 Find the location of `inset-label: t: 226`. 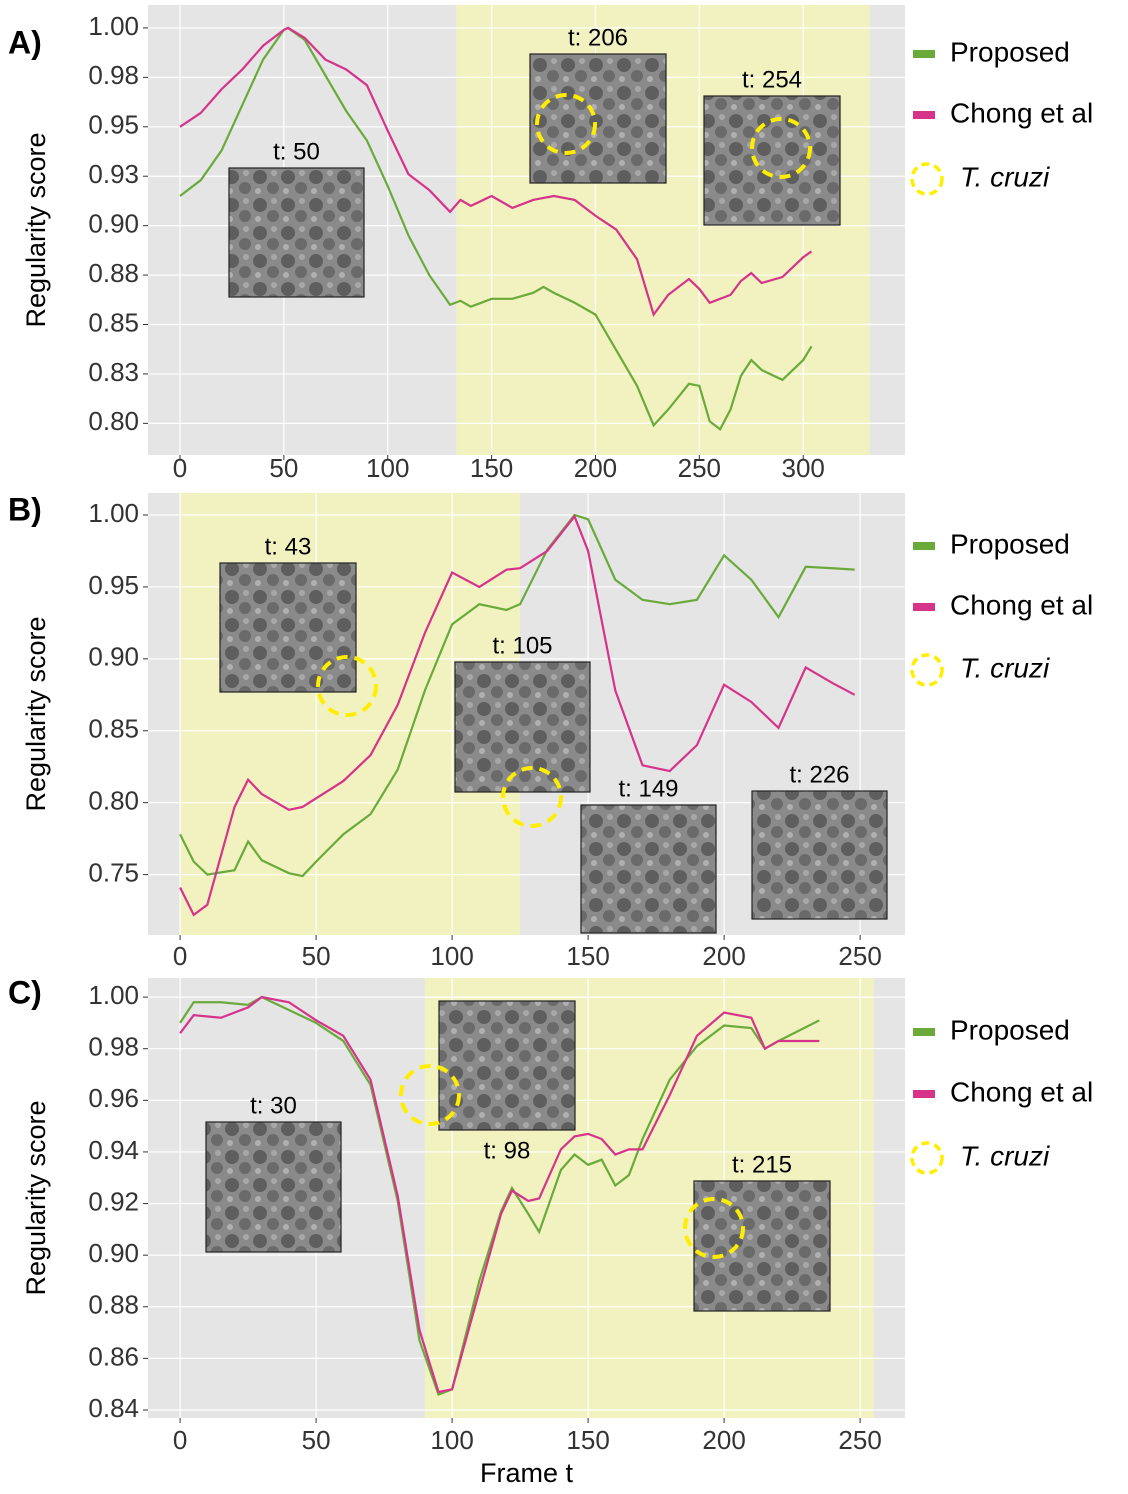

inset-label: t: 226 is located at coordinates (819, 774).